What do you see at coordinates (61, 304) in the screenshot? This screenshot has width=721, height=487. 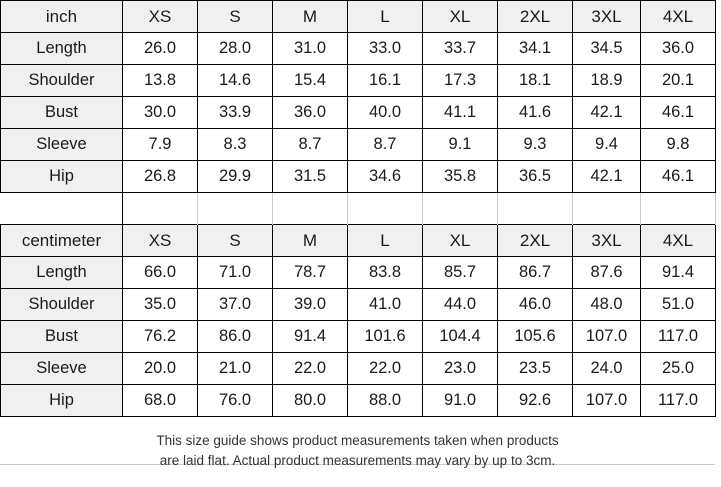 I see `row-label-cm-shoulder: Shoulder` at bounding box center [61, 304].